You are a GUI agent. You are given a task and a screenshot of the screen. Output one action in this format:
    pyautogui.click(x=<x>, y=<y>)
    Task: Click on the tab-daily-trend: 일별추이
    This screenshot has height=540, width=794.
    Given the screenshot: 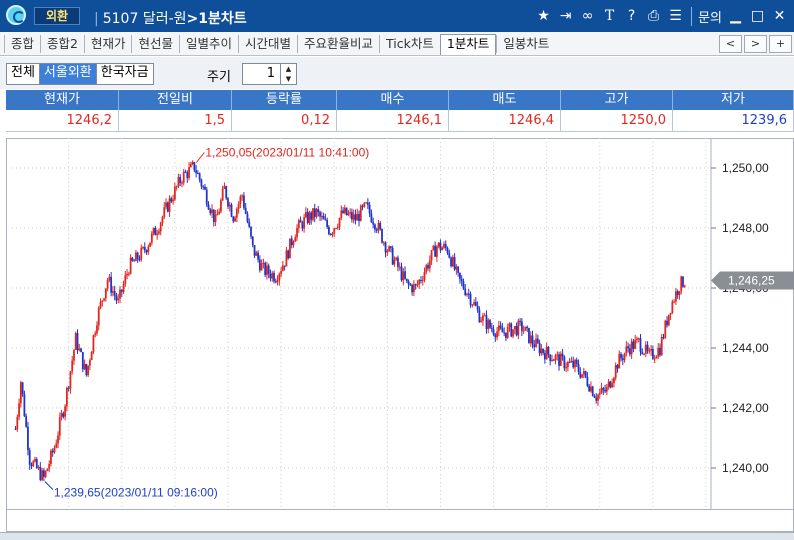 What is the action you would take?
    pyautogui.click(x=208, y=44)
    